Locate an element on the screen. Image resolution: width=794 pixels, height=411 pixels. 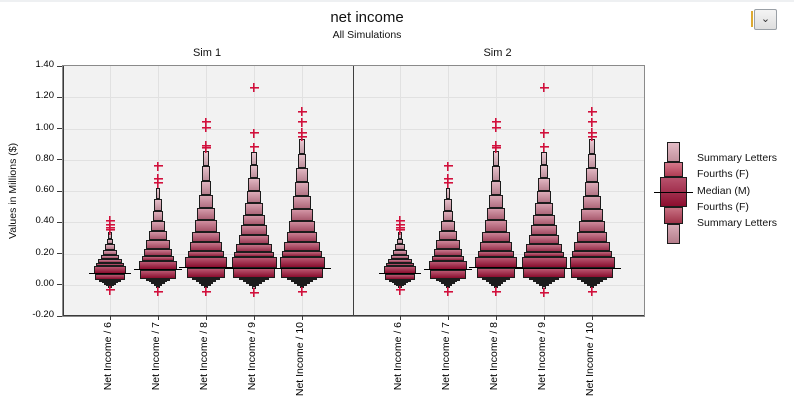
collapse-panel-button: ⌄ is located at coordinates (765, 19).